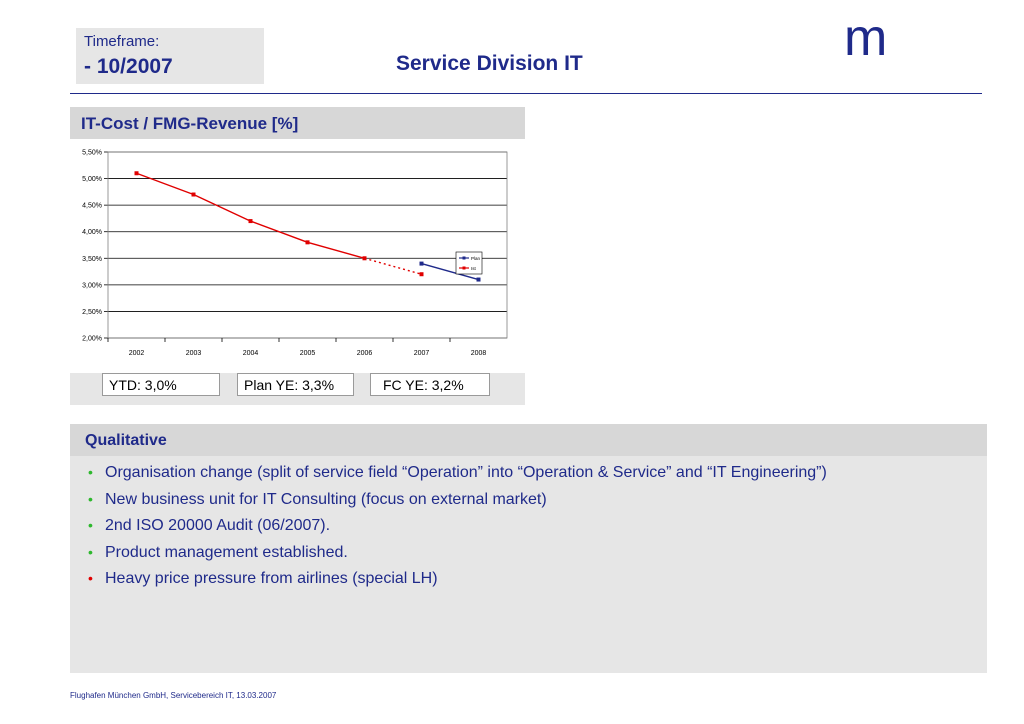  I want to click on timeframe-label: Timeframe:, so click(122, 41).